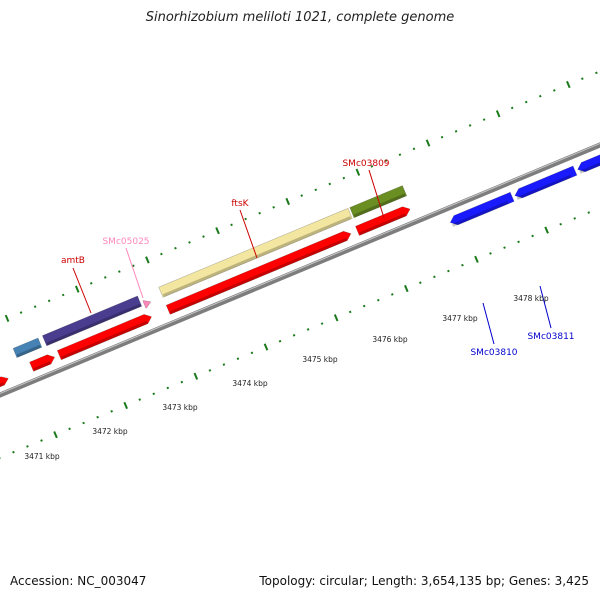 This screenshot has height=600, width=600. Describe the element at coordinates (82, 290) in the screenshot. I see `leader-amtB` at that location.